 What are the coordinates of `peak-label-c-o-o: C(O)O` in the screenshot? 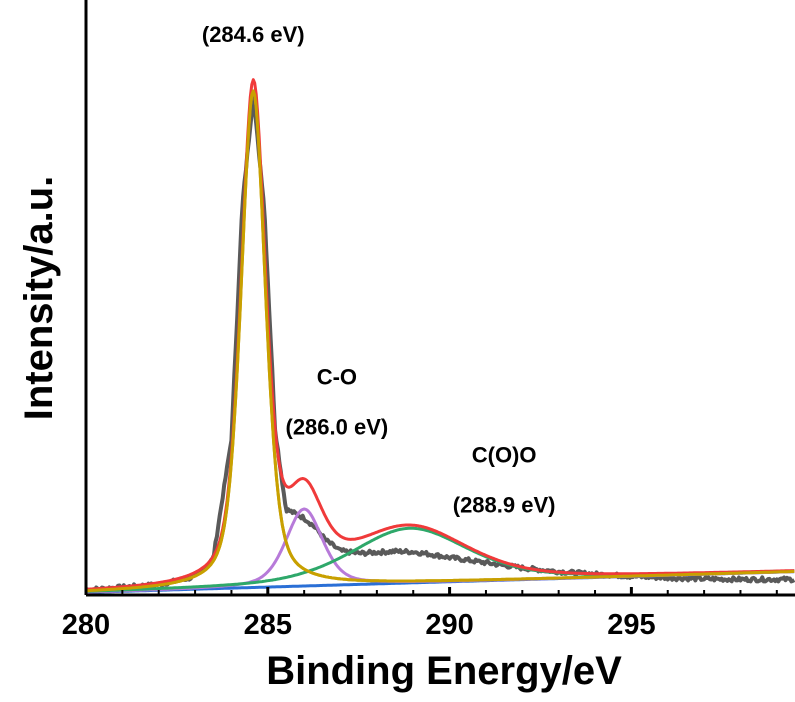 It's located at (504, 454).